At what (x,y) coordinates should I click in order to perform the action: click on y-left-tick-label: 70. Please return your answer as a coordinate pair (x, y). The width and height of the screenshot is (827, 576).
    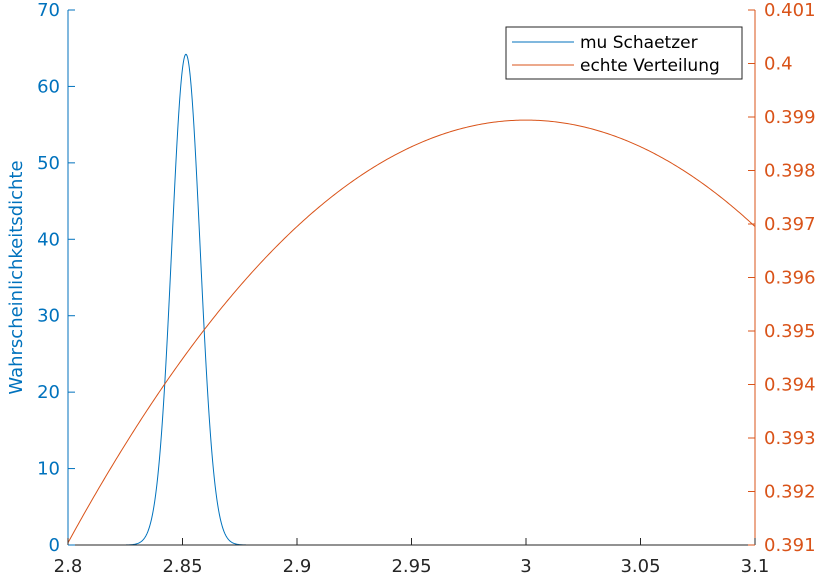
    Looking at the image, I should click on (48, 10).